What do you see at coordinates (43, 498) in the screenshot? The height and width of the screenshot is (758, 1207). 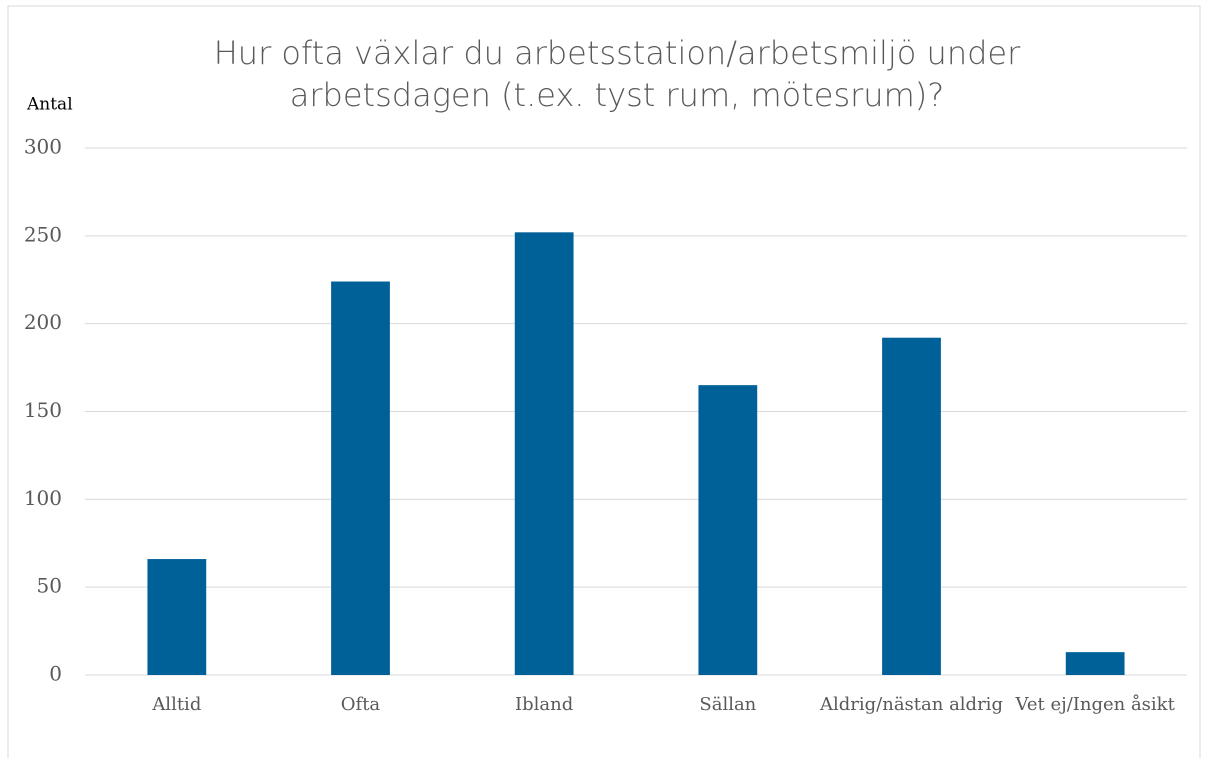 I see `y-tick-label: 100` at bounding box center [43, 498].